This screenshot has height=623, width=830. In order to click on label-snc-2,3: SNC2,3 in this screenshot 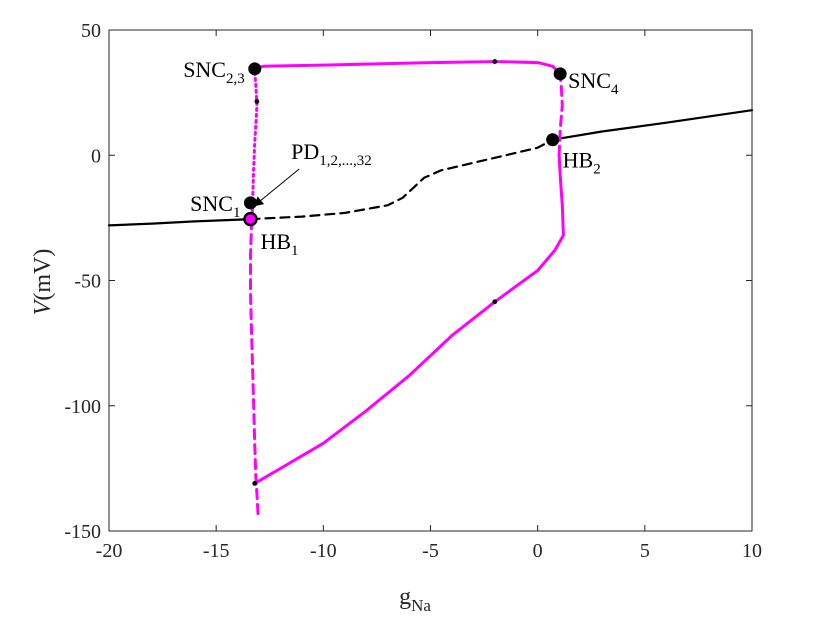, I will do `click(214, 72)`.